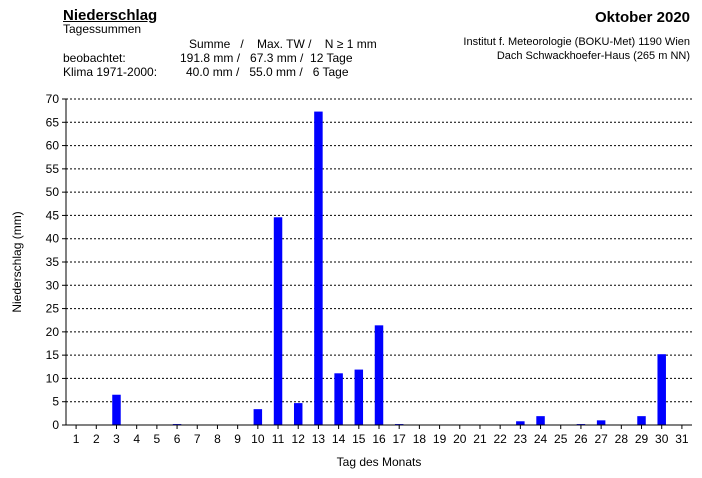  Describe the element at coordinates (500, 439) in the screenshot. I see `x-tick-label: 22` at that location.